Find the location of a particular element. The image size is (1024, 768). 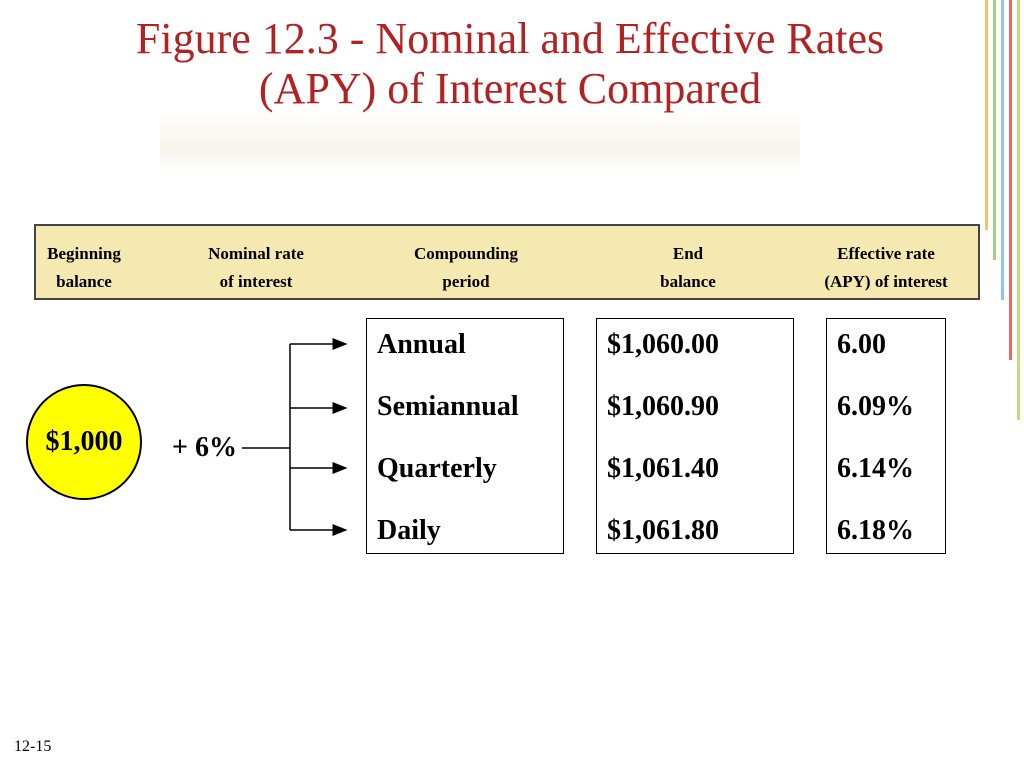

decorative-banner is located at coordinates (480, 142).